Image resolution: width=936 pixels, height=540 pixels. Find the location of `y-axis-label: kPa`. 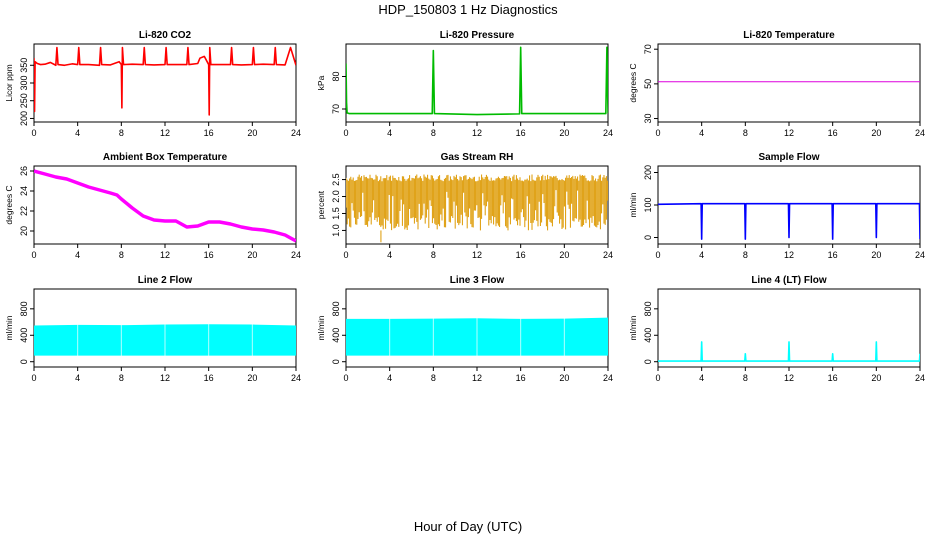

y-axis-label: kPa is located at coordinates (321, 82).